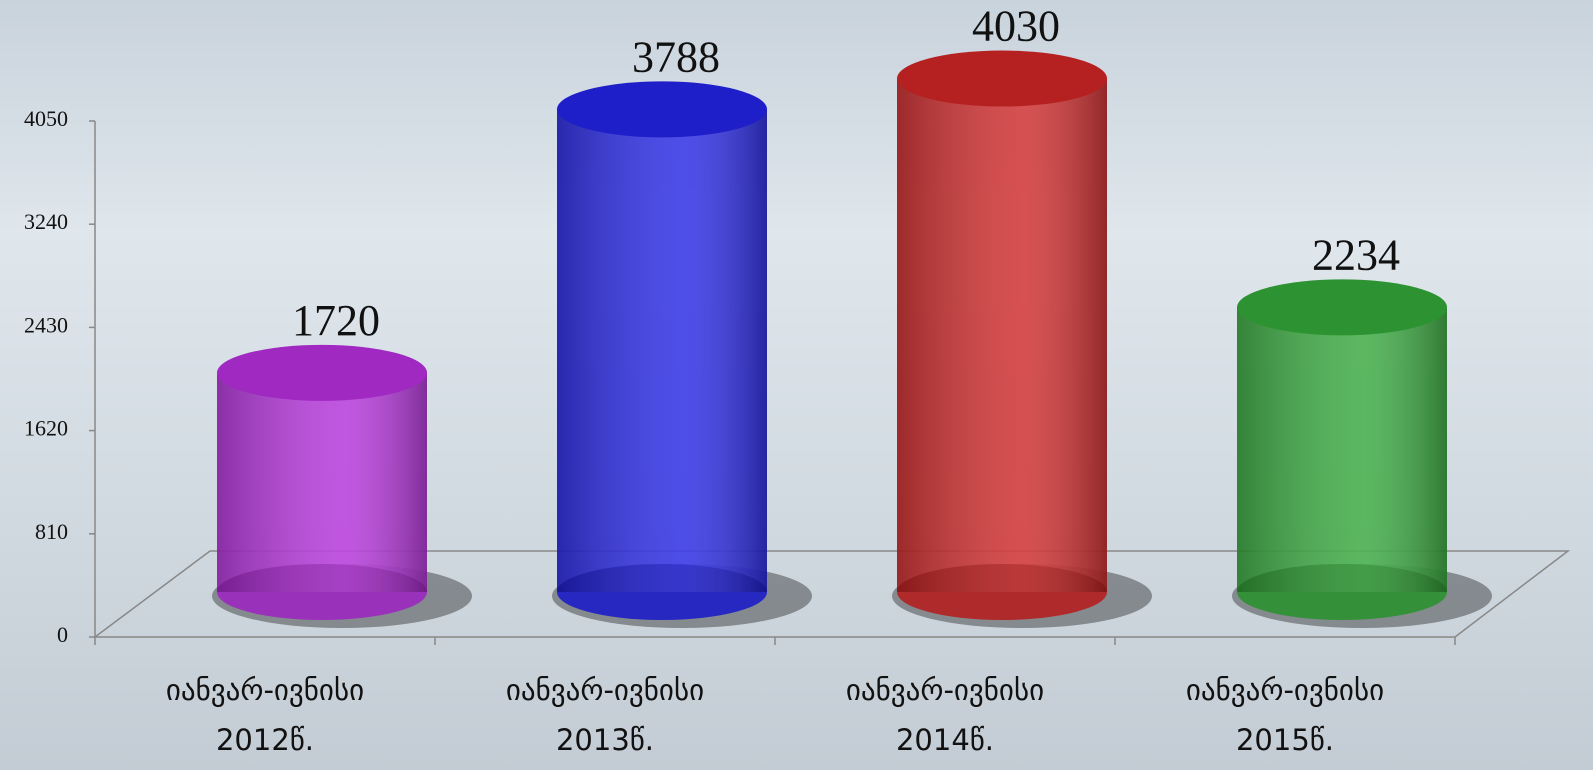 This screenshot has width=1593, height=770. Describe the element at coordinates (46, 118) in the screenshot. I see `y-tick-label: 4050` at that location.